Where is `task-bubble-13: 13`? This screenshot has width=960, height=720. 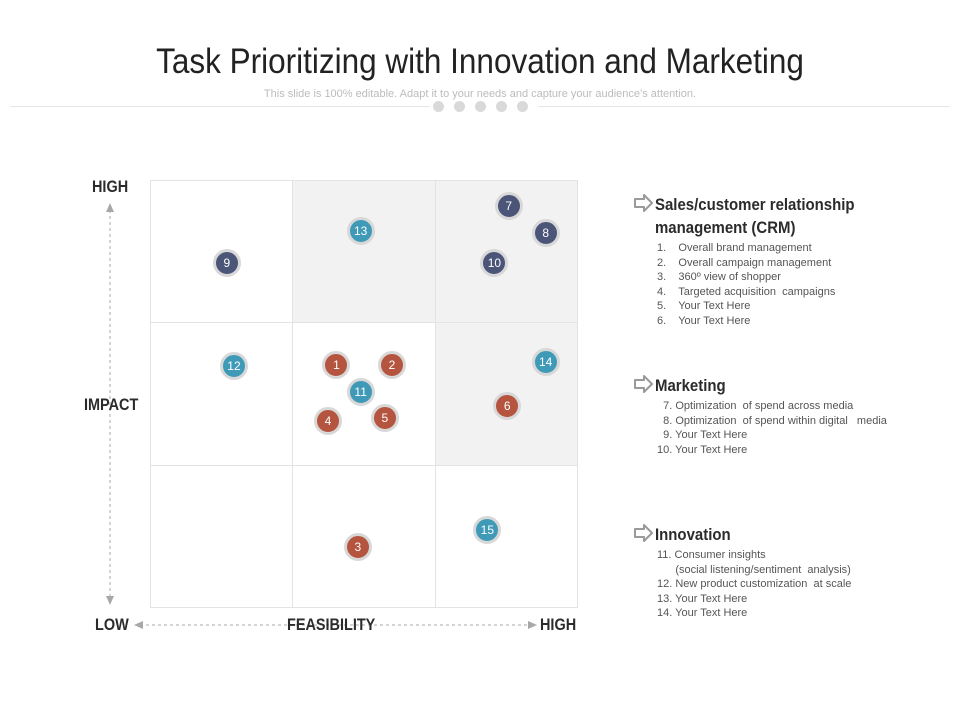 task-bubble-13: 13 is located at coordinates (360, 231).